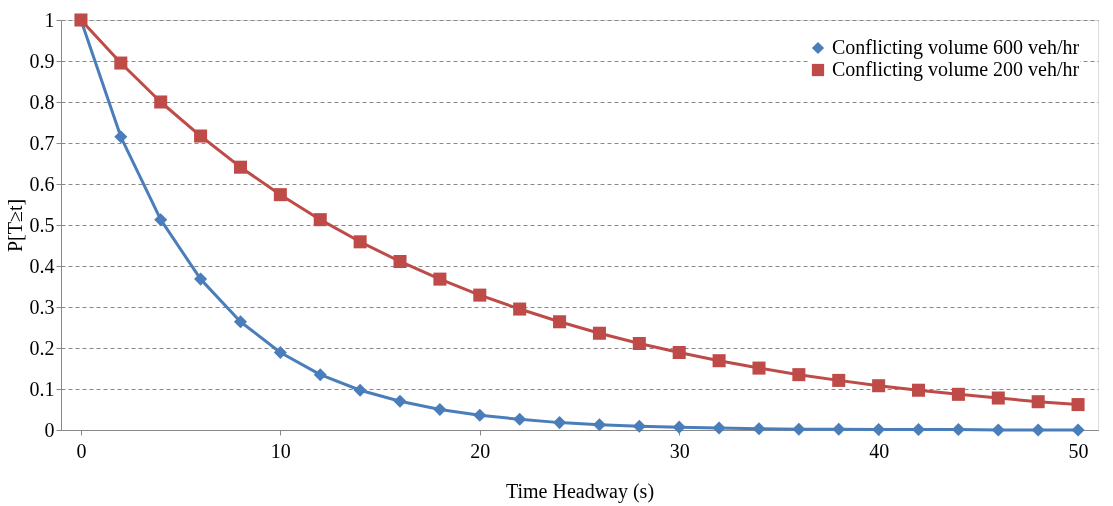 Image resolution: width=1113 pixels, height=506 pixels. What do you see at coordinates (480, 450) in the screenshot?
I see `x-tick-label: 20` at bounding box center [480, 450].